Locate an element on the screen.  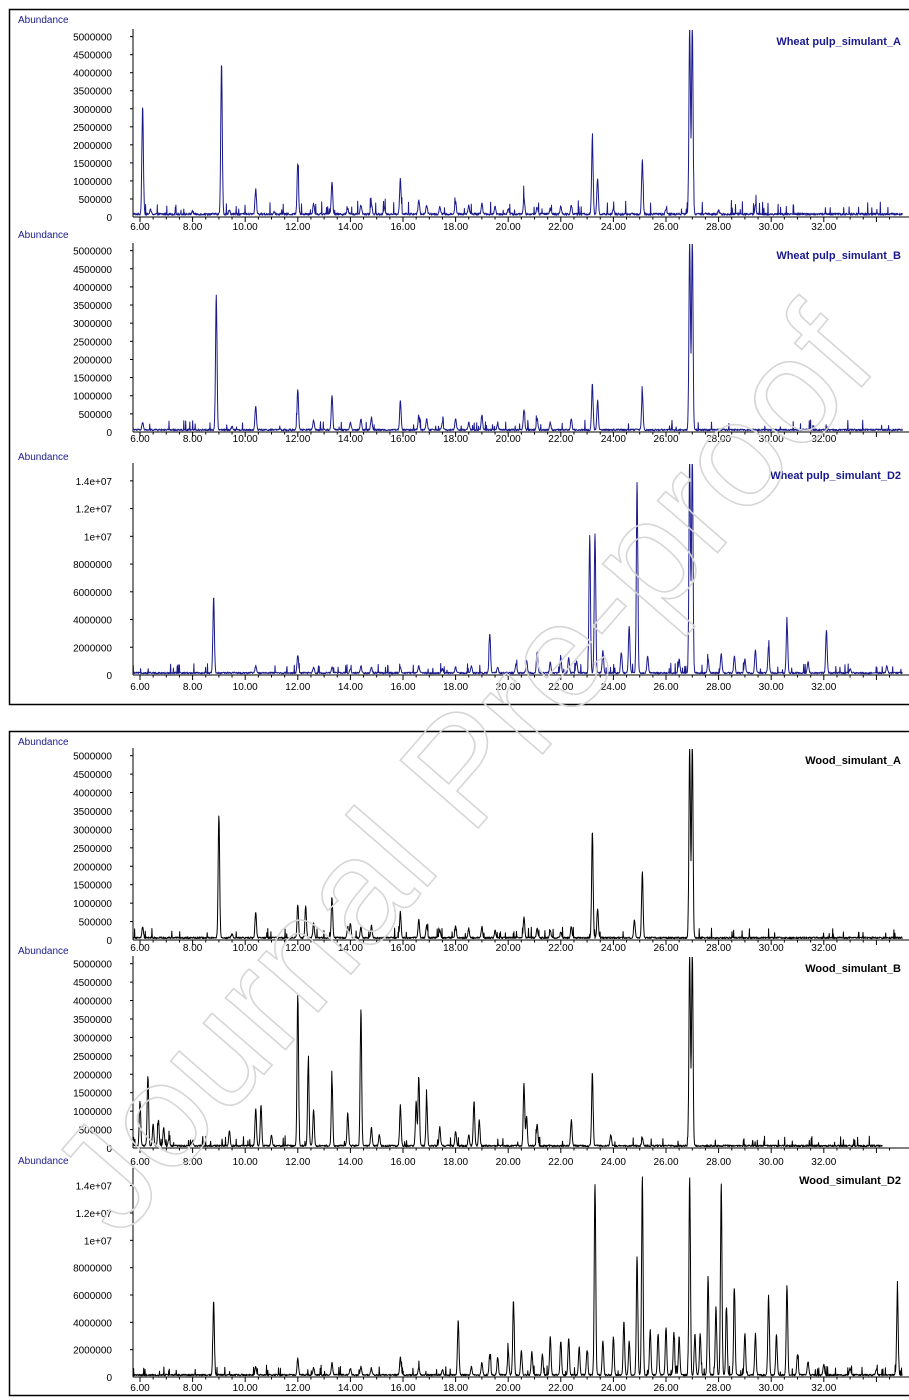
chart-title: Wood_simulant_D2 is located at coordinates (850, 1181).